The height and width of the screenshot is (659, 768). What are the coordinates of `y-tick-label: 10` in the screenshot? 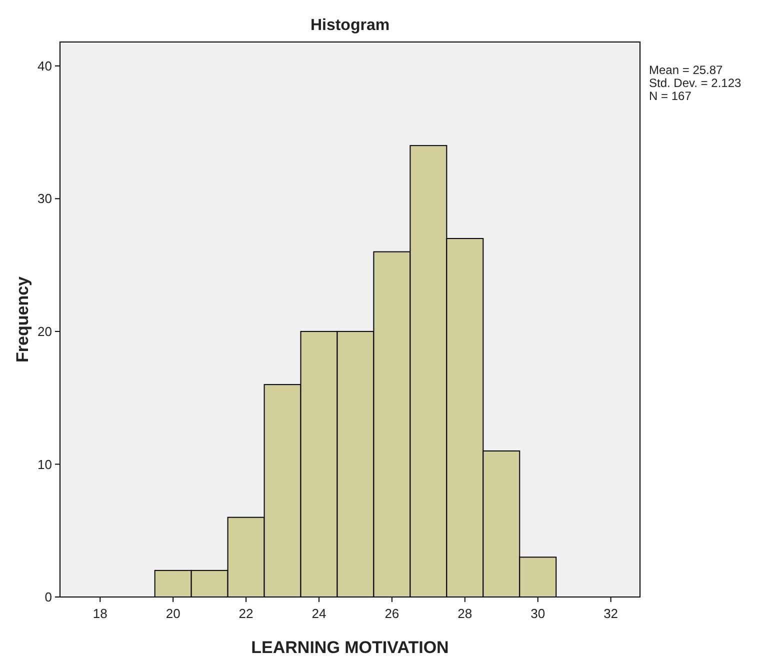 It's located at (45, 464).